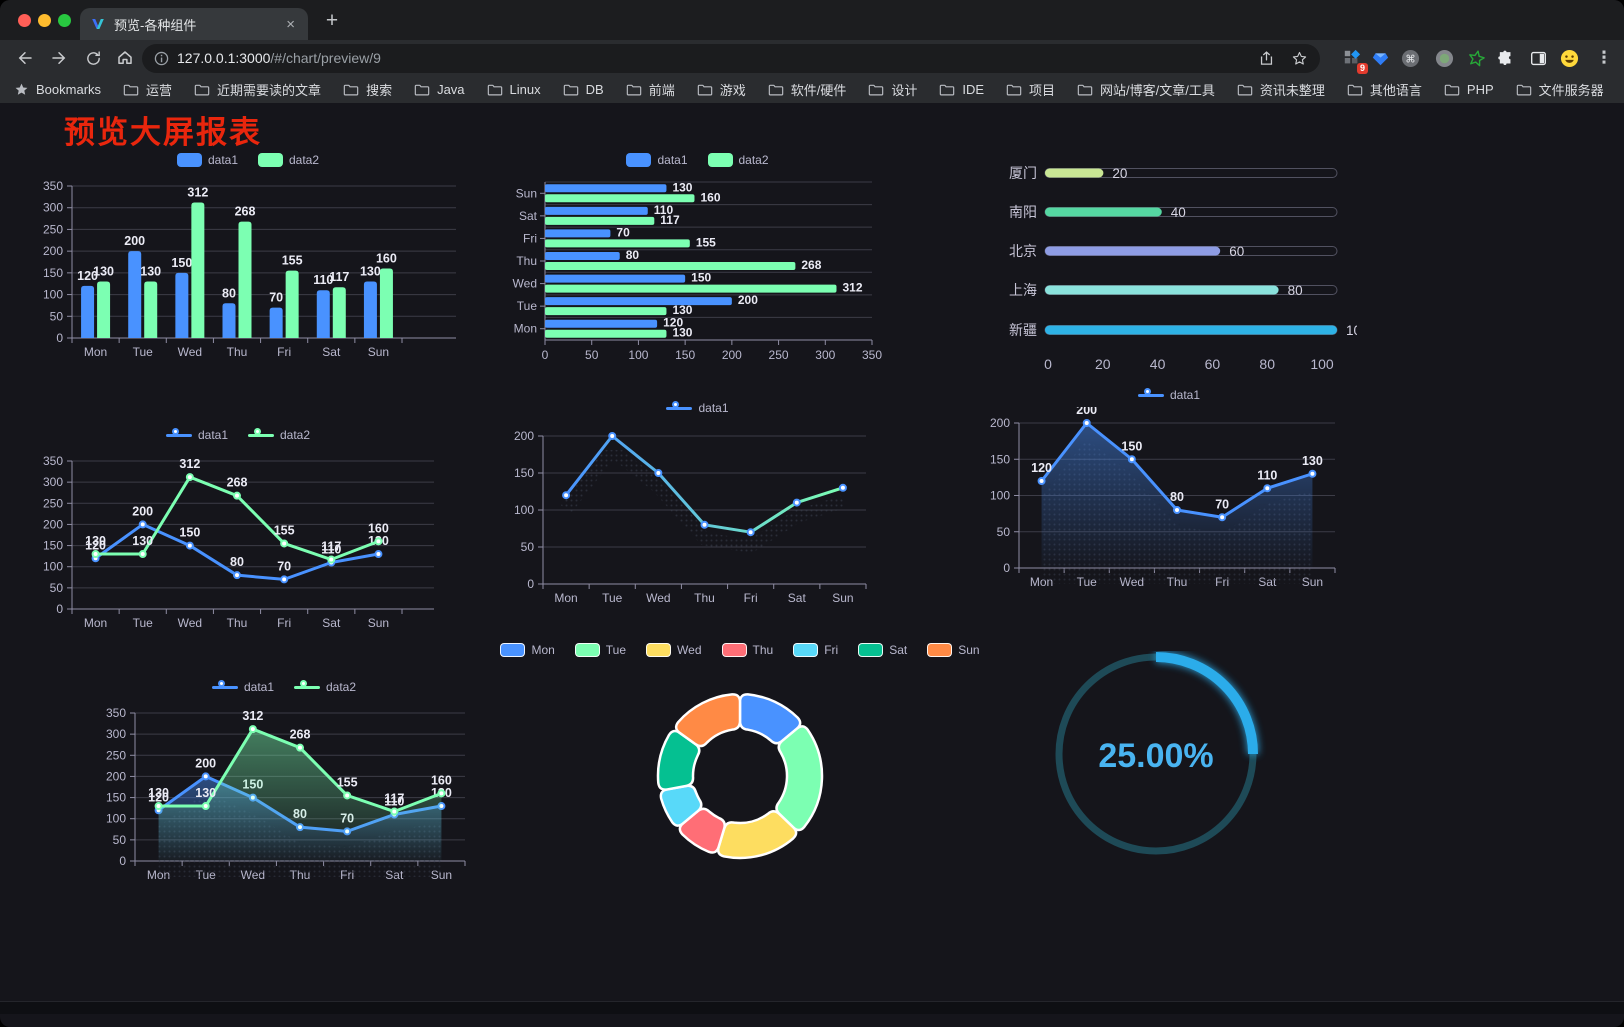 The width and height of the screenshot is (1624, 1027). I want to click on reload-icon, so click(93, 58).